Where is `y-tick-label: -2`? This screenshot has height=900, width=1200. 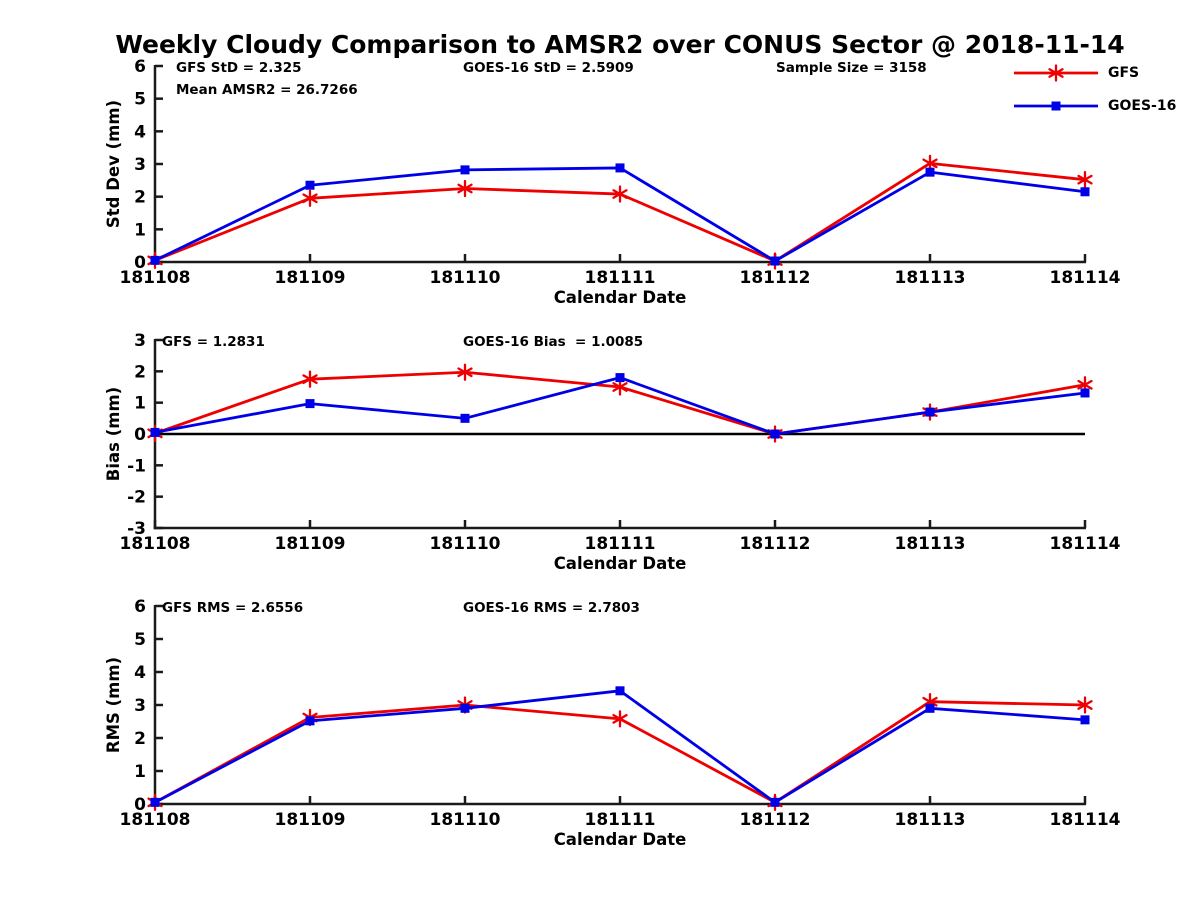
y-tick-label: -2 is located at coordinates (136, 498).